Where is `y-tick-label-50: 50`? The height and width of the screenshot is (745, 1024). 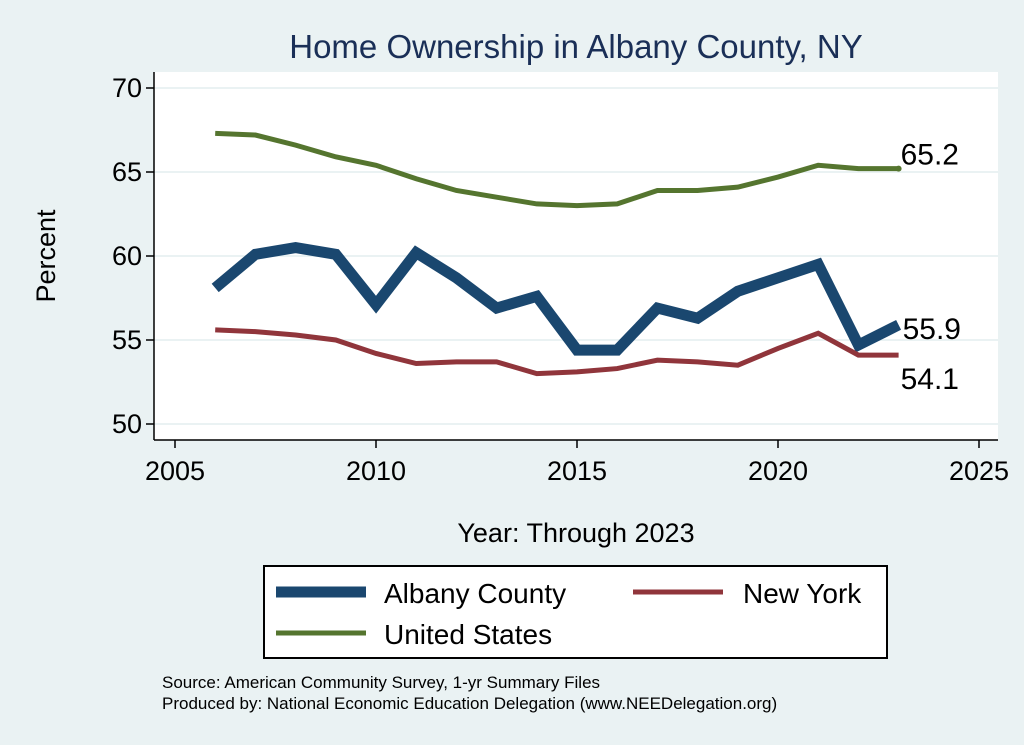 y-tick-label-50: 50 is located at coordinates (127, 424).